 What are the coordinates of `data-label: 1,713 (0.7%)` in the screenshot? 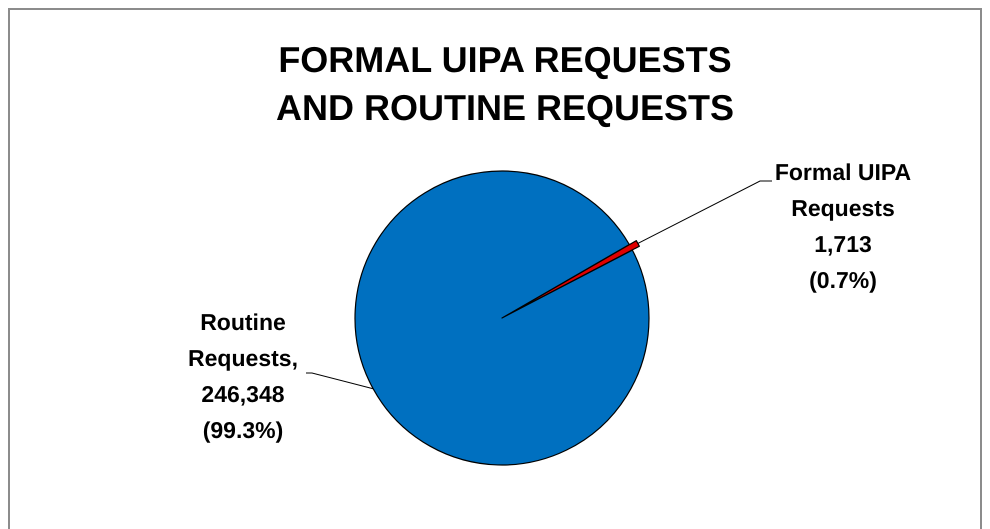 It's located at (843, 262).